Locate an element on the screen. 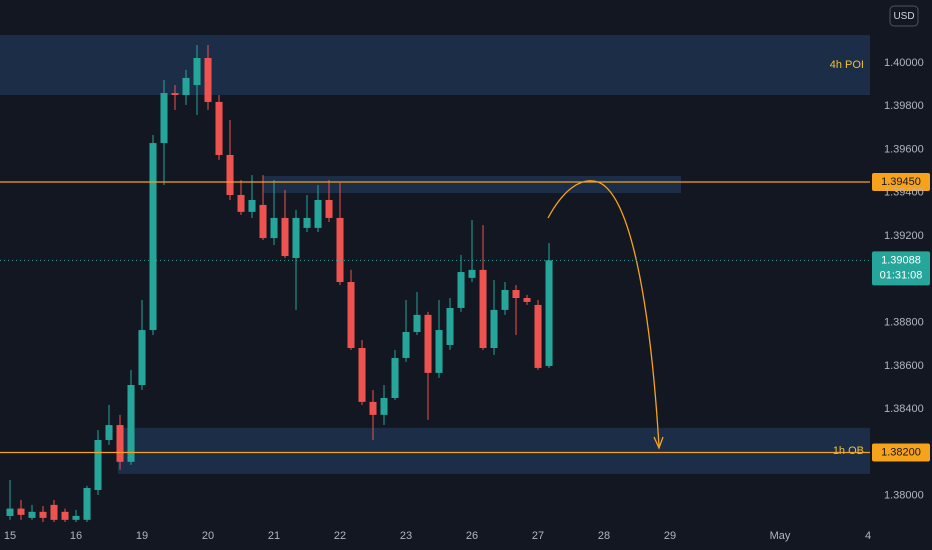  x-tick-label: 20 is located at coordinates (208, 536).